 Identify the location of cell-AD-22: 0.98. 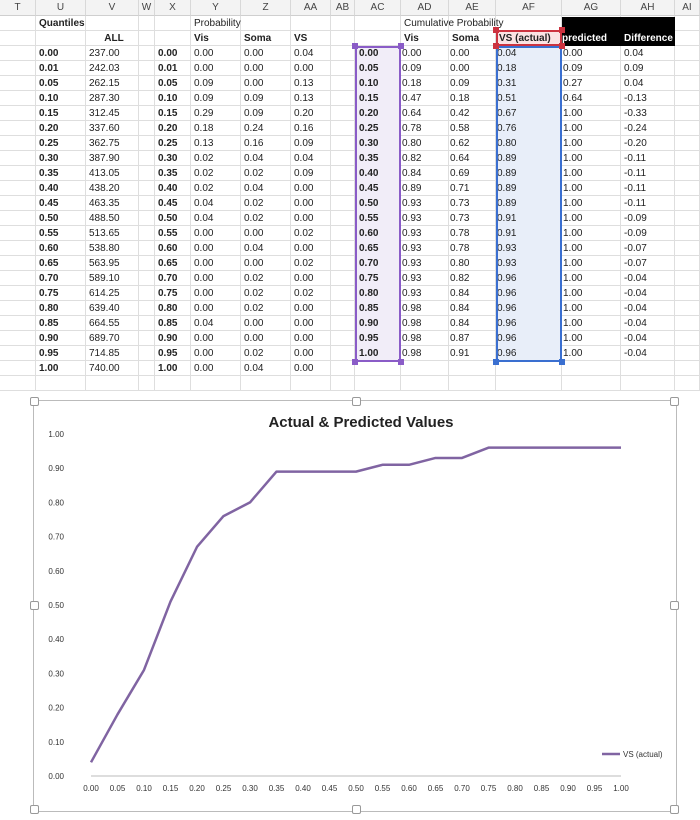
(412, 338).